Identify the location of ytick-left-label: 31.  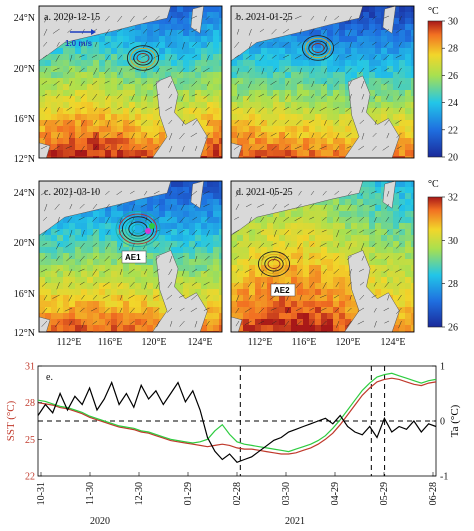
(30, 367).